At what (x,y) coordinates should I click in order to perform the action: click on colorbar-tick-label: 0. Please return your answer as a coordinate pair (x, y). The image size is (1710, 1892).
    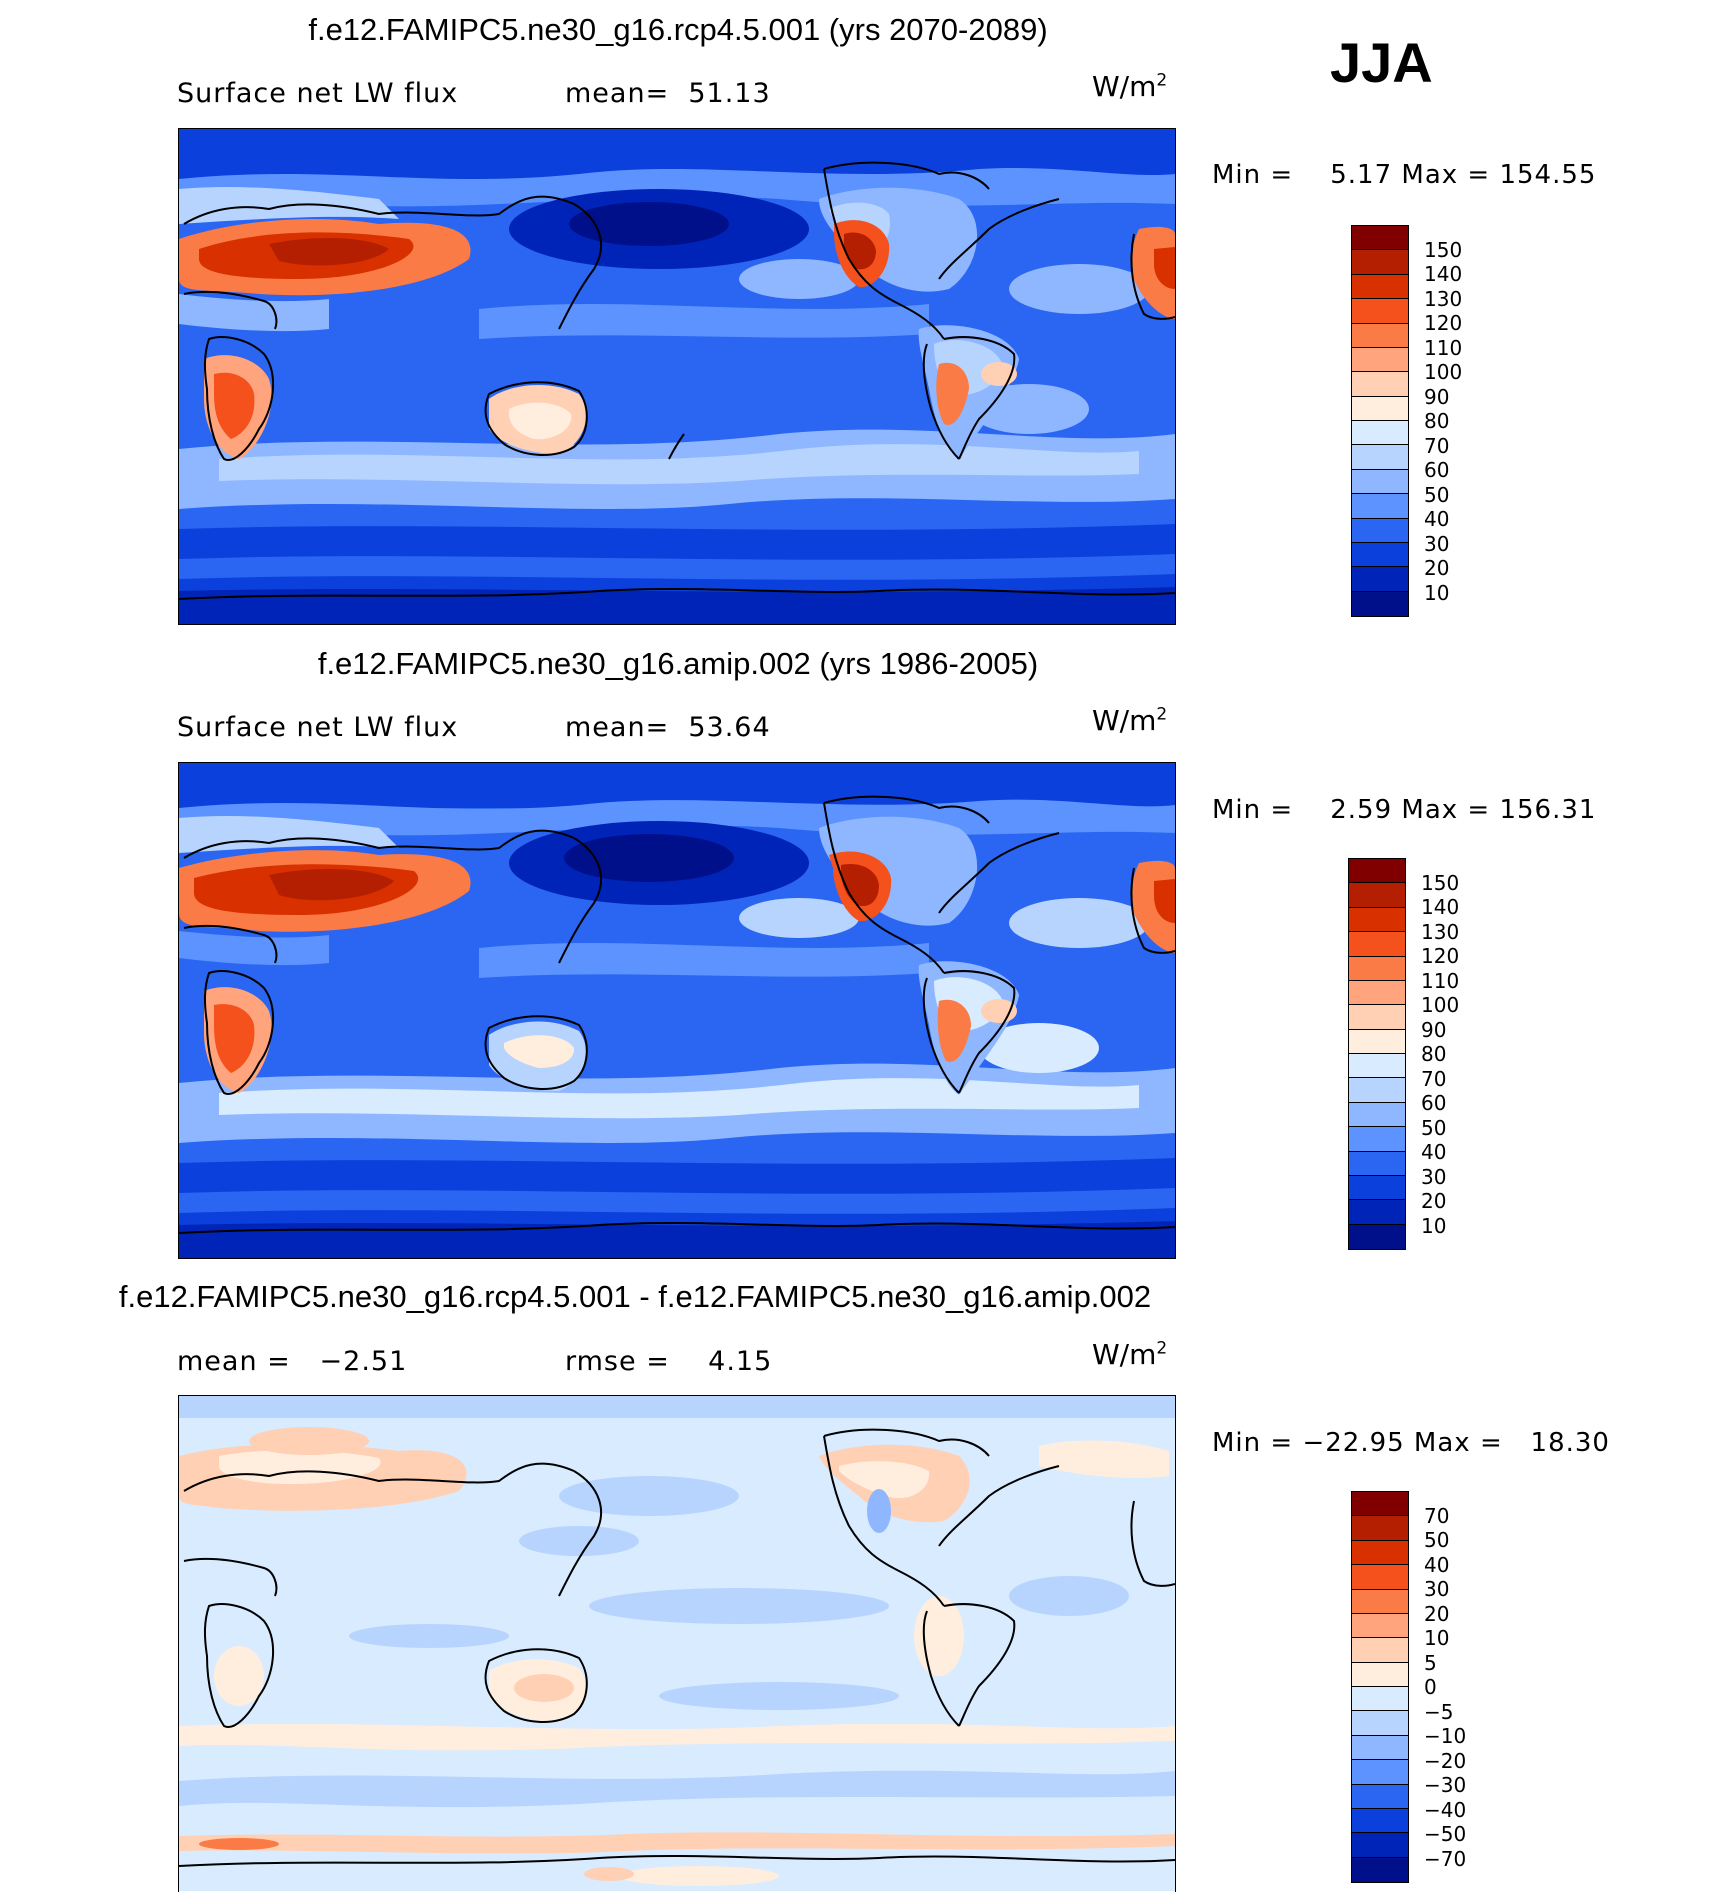
    Looking at the image, I should click on (1430, 1687).